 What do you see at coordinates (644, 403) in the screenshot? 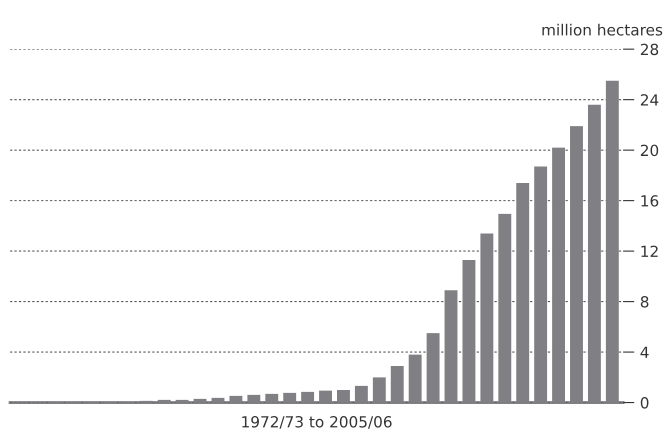
I see `y-tick-label: 0` at bounding box center [644, 403].